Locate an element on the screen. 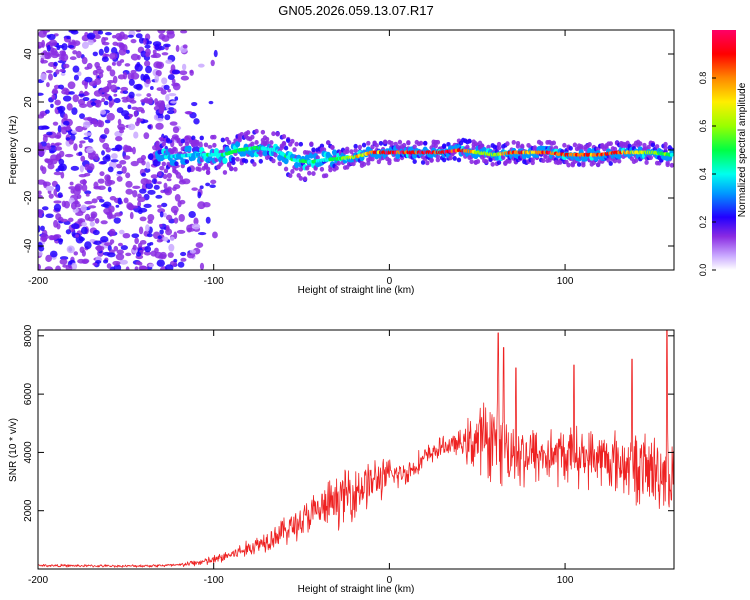 The image size is (750, 600). colorbar-label: Normalized spectral amplitude is located at coordinates (742, 149).